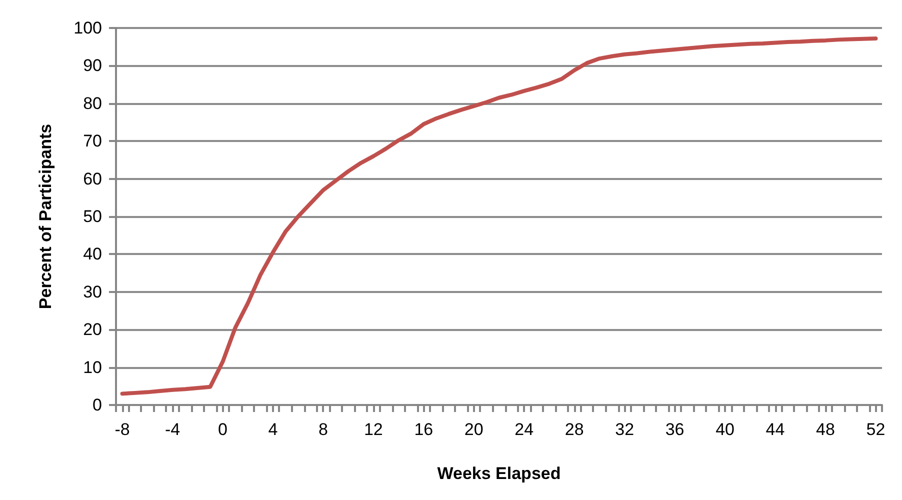 Image resolution: width=902 pixels, height=500 pixels. Describe the element at coordinates (725, 429) in the screenshot. I see `x-tick-label: 40` at that location.